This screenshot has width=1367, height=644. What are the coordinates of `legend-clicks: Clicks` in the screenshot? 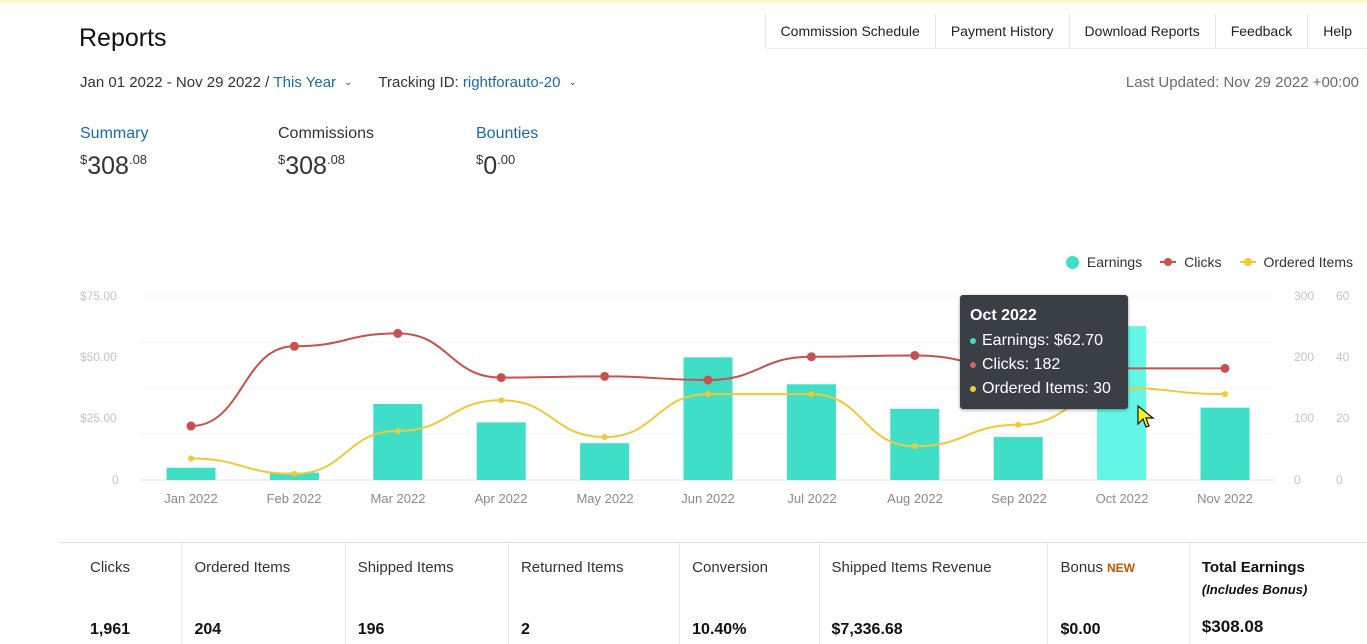 It's located at (1191, 262).